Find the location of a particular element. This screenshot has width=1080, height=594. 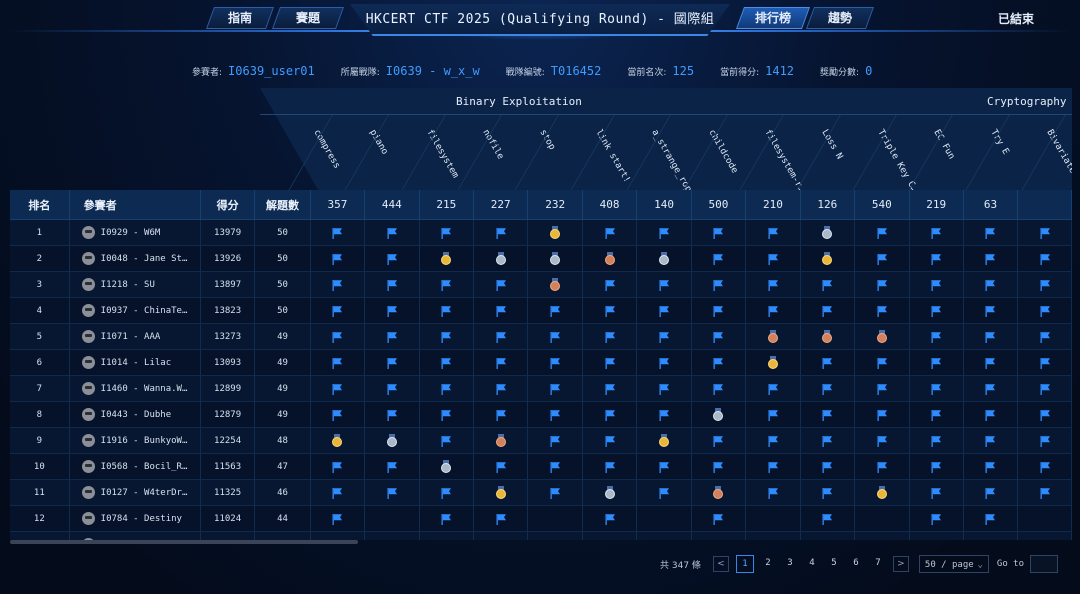

table-row: 9 I1916 - BunkyoW… 12254 48 is located at coordinates (541, 440).